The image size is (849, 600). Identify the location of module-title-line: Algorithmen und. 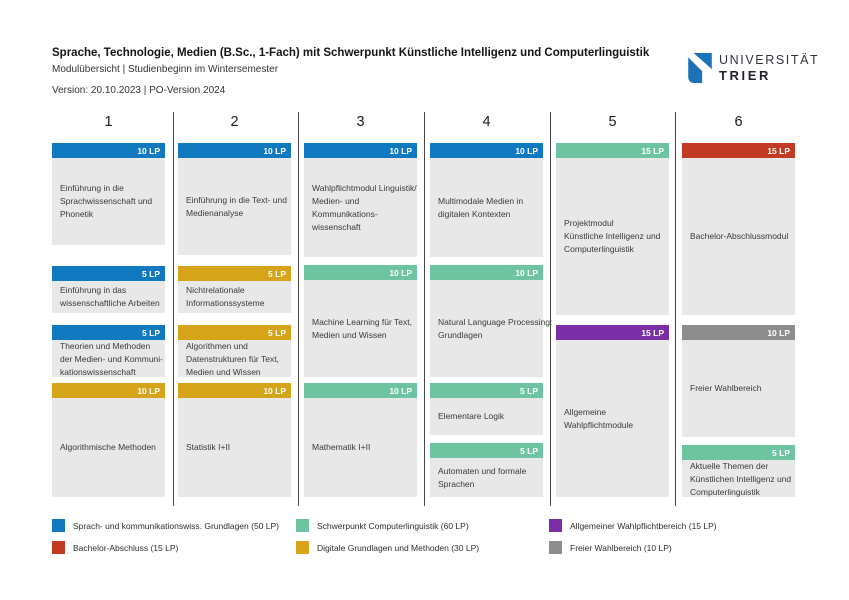
(217, 346).